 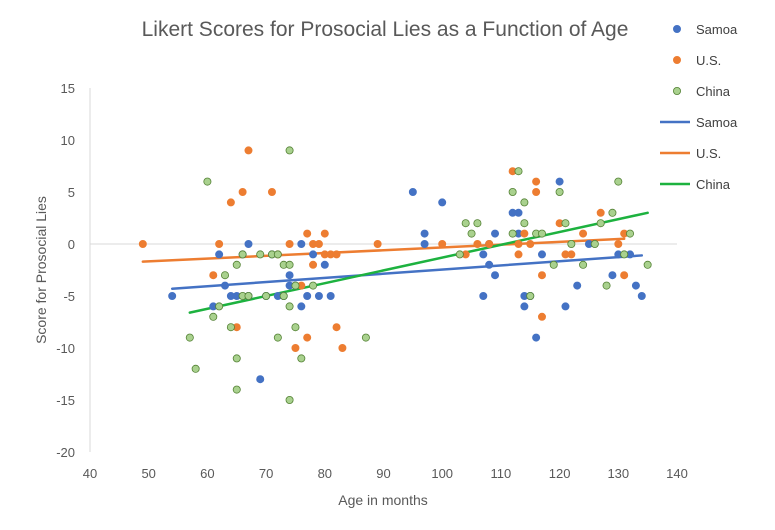 What do you see at coordinates (68, 140) in the screenshot?
I see `y-tick-label: 10` at bounding box center [68, 140].